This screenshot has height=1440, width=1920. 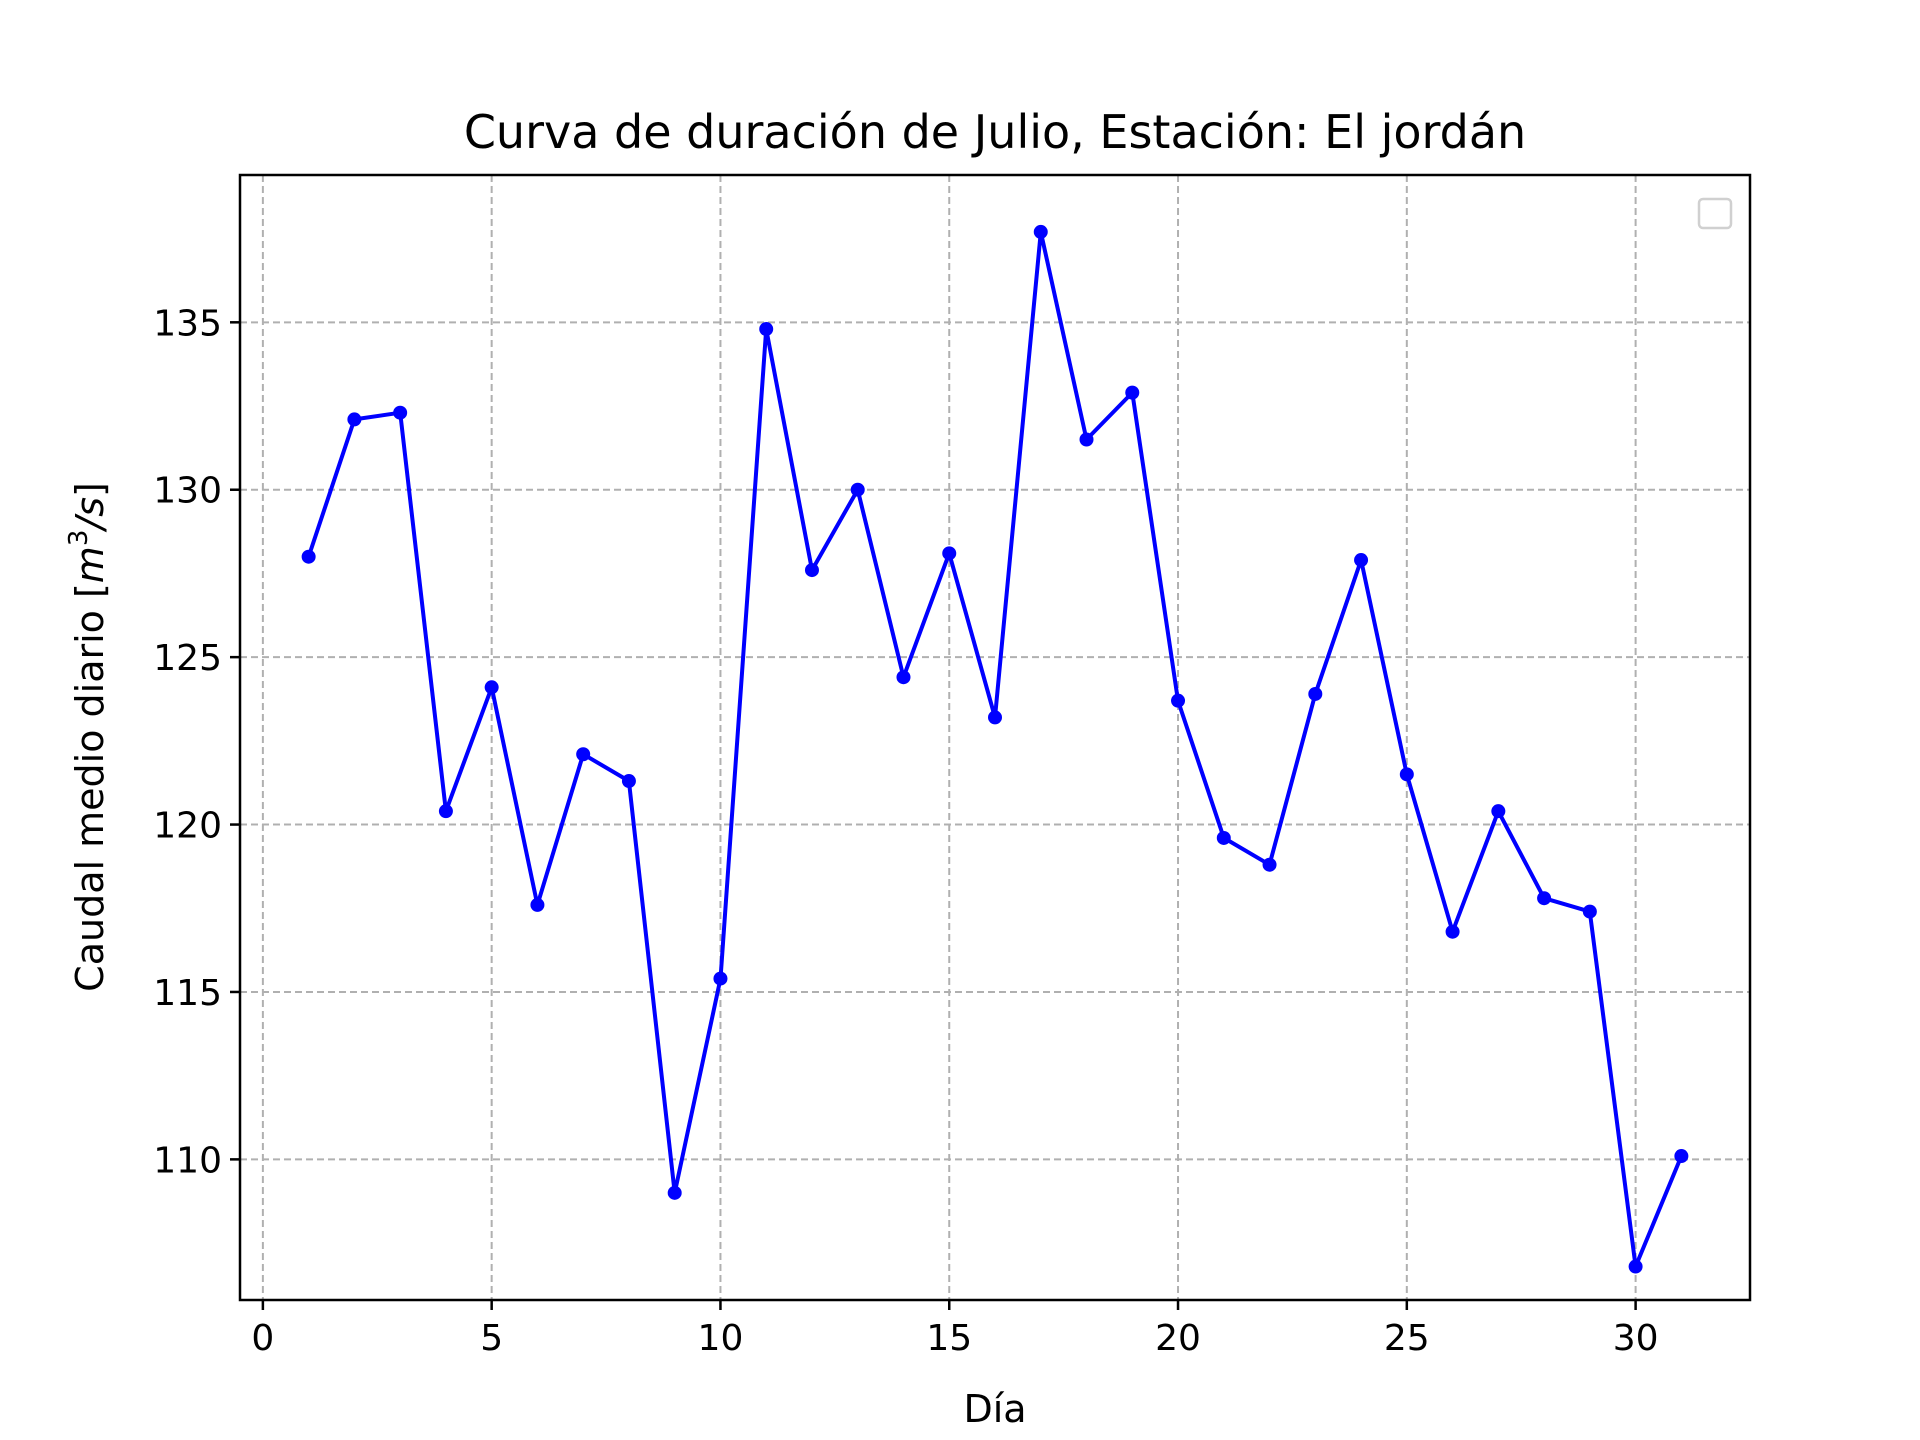 I want to click on y-axis-label-base: Caudal medio diario [, so click(x=90, y=787).